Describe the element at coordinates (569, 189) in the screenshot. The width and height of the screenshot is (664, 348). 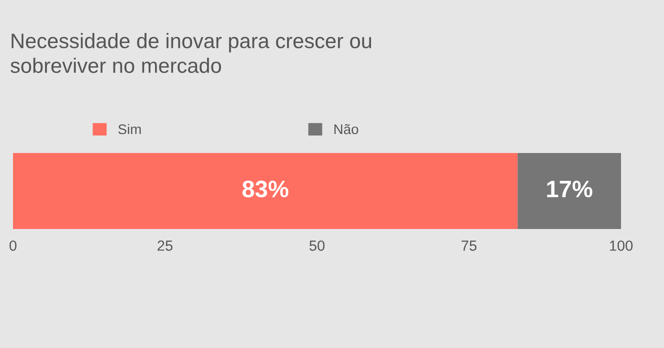
I see `data-label: 17%` at that location.